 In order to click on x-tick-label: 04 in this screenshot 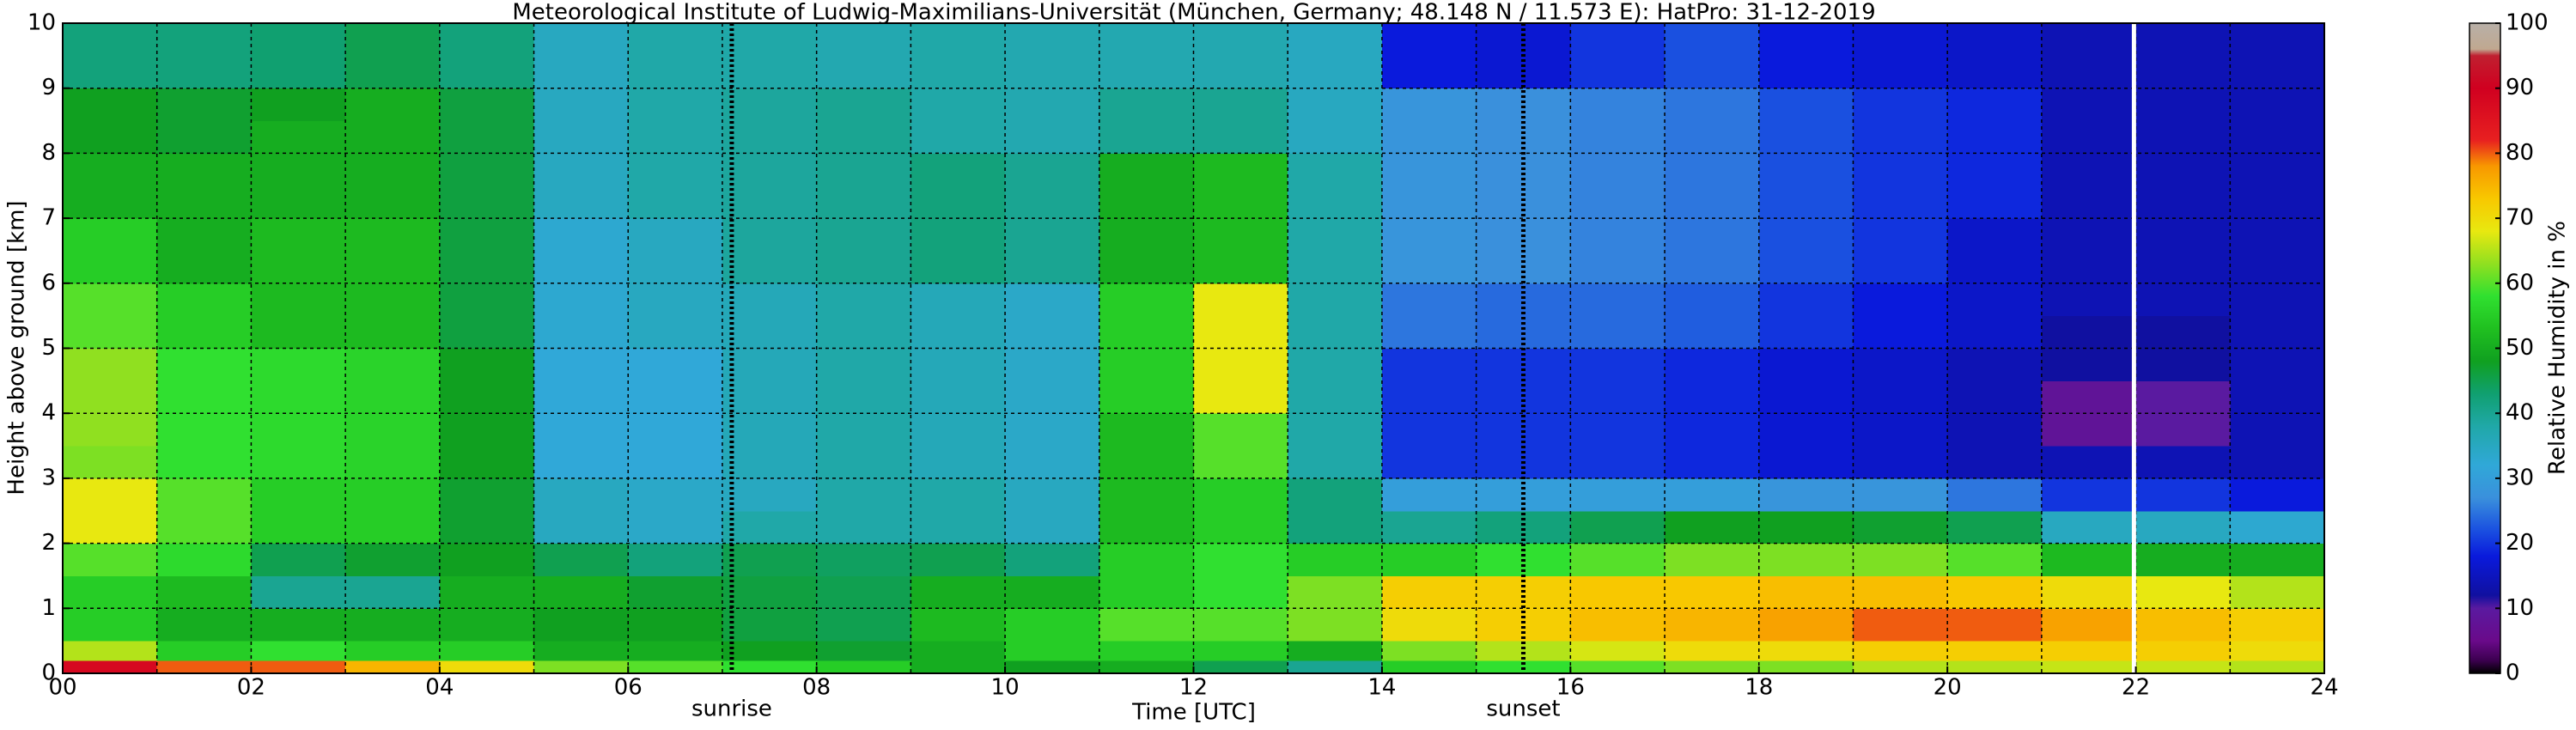, I will do `click(439, 688)`.